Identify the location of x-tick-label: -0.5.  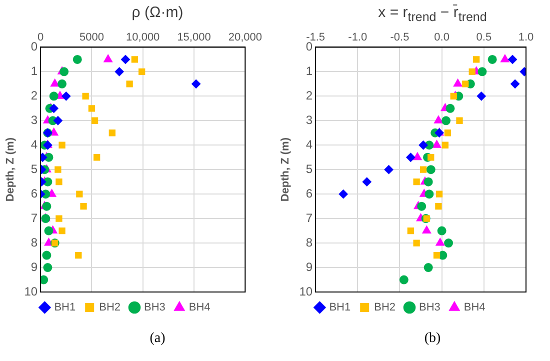
(400, 38).